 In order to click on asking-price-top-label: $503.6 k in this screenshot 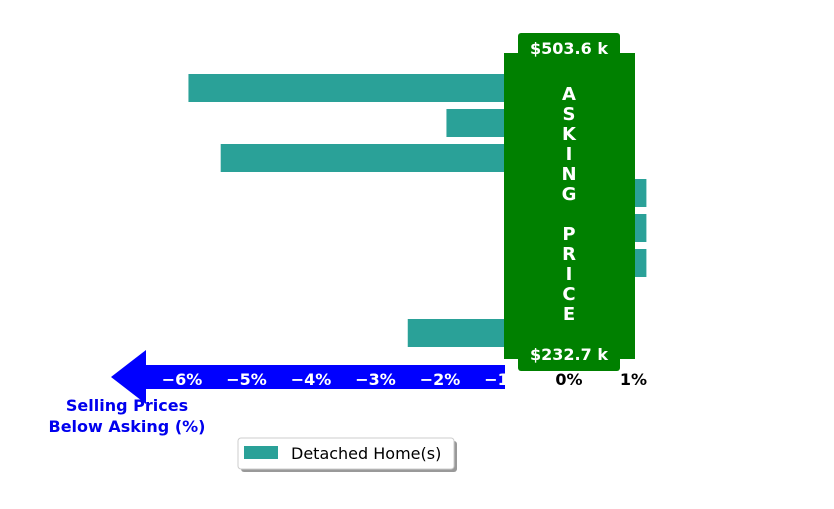, I will do `click(569, 48)`.